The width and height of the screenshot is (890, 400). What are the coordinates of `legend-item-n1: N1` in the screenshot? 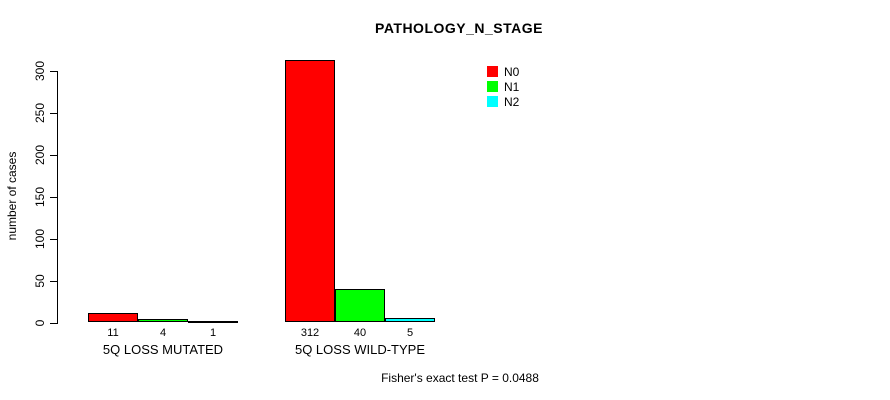 It's located at (503, 86).